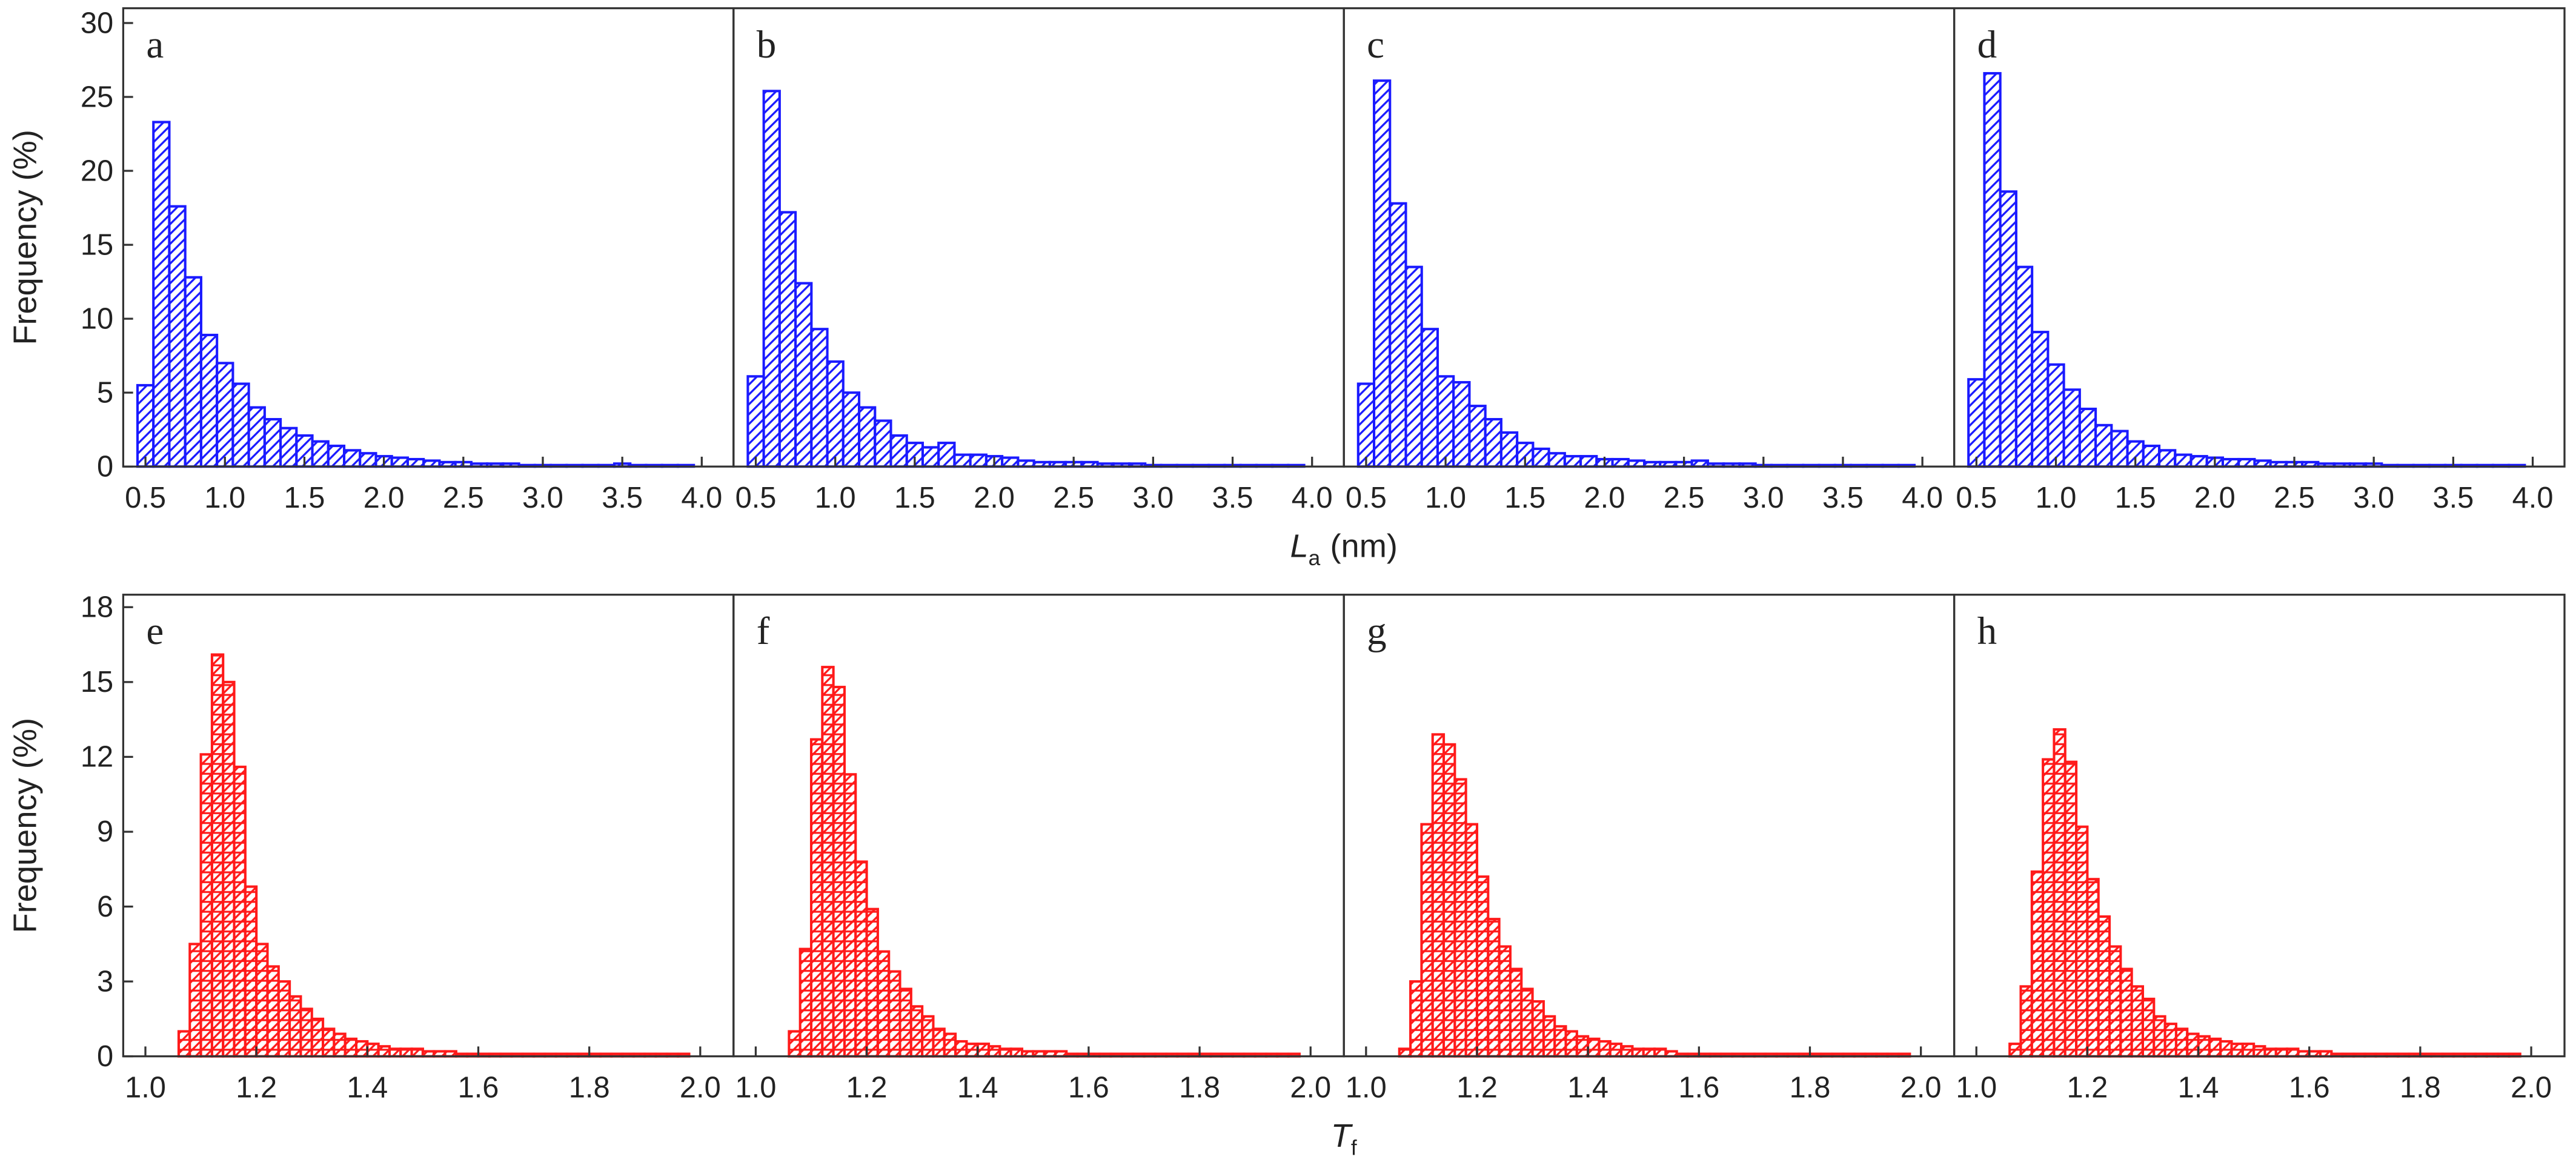 This screenshot has width=2576, height=1171. I want to click on panel-label: h, so click(1987, 631).